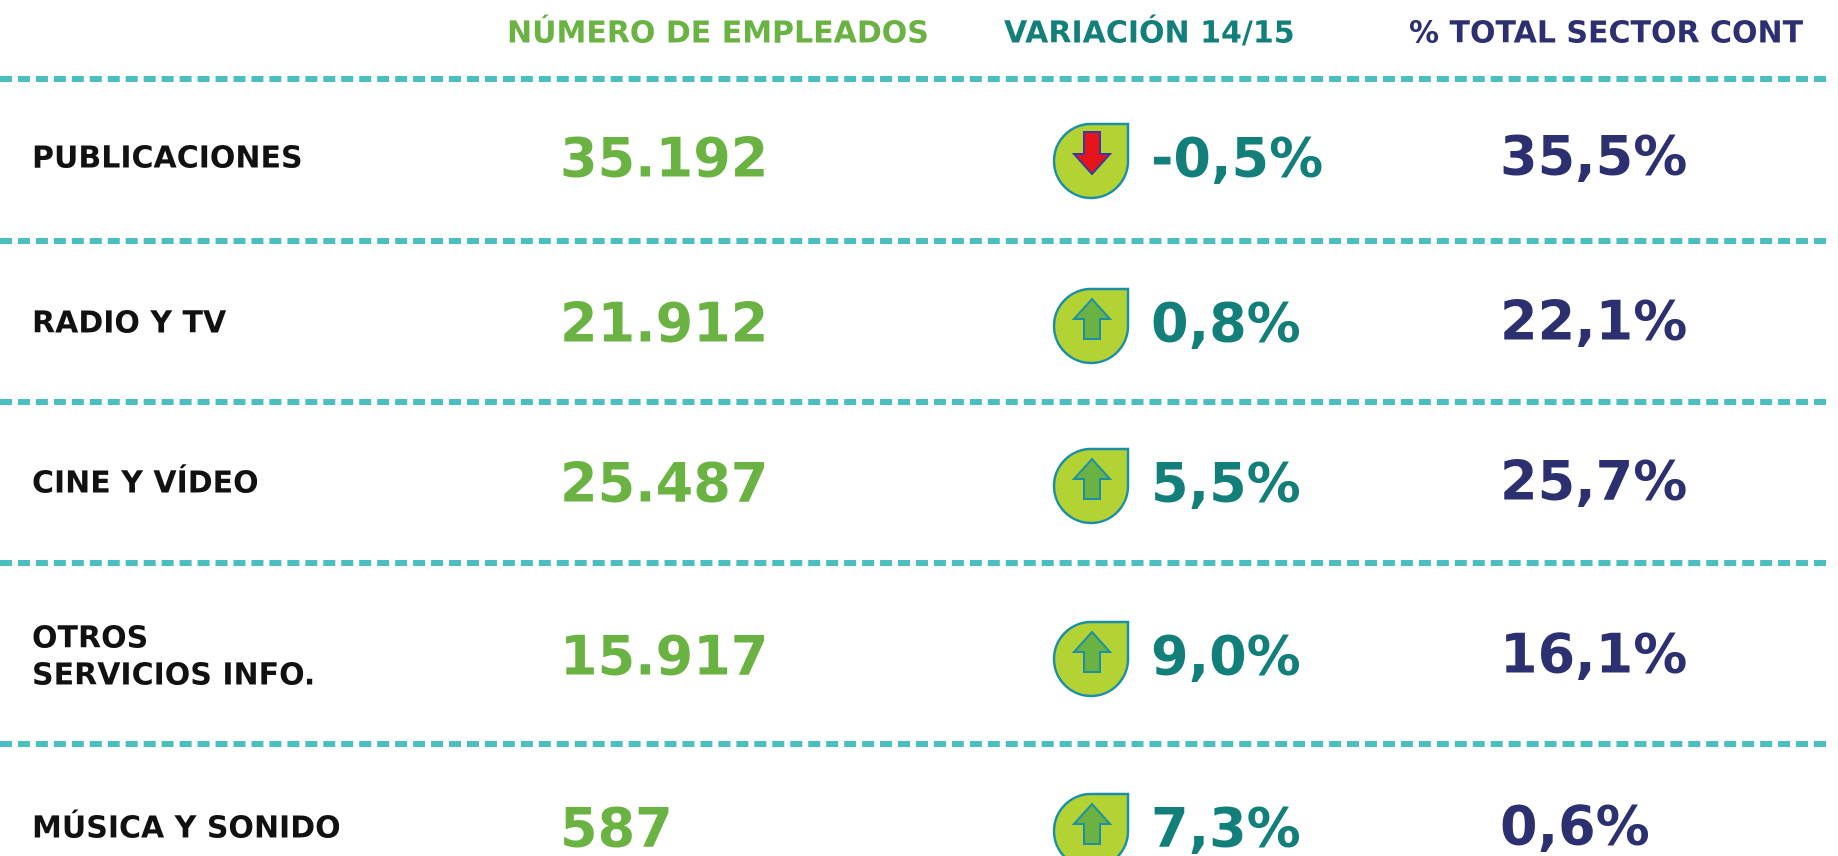  I want to click on variation: 0,8%, so click(1226, 323).